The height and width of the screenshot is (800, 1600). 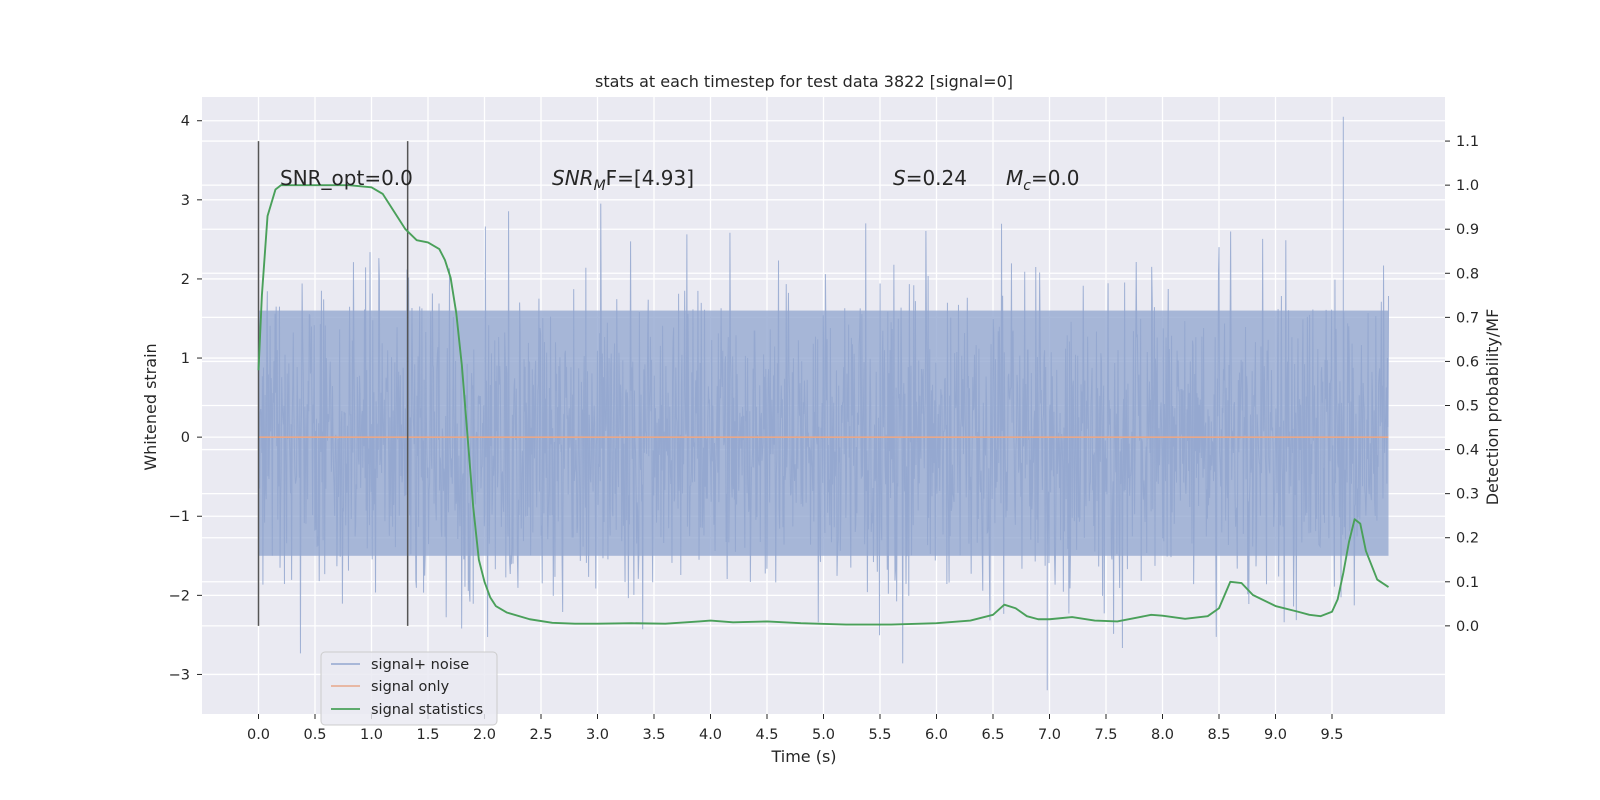 What do you see at coordinates (650, 178) in the screenshot?
I see `snr-mf-value: F=[4.93]` at bounding box center [650, 178].